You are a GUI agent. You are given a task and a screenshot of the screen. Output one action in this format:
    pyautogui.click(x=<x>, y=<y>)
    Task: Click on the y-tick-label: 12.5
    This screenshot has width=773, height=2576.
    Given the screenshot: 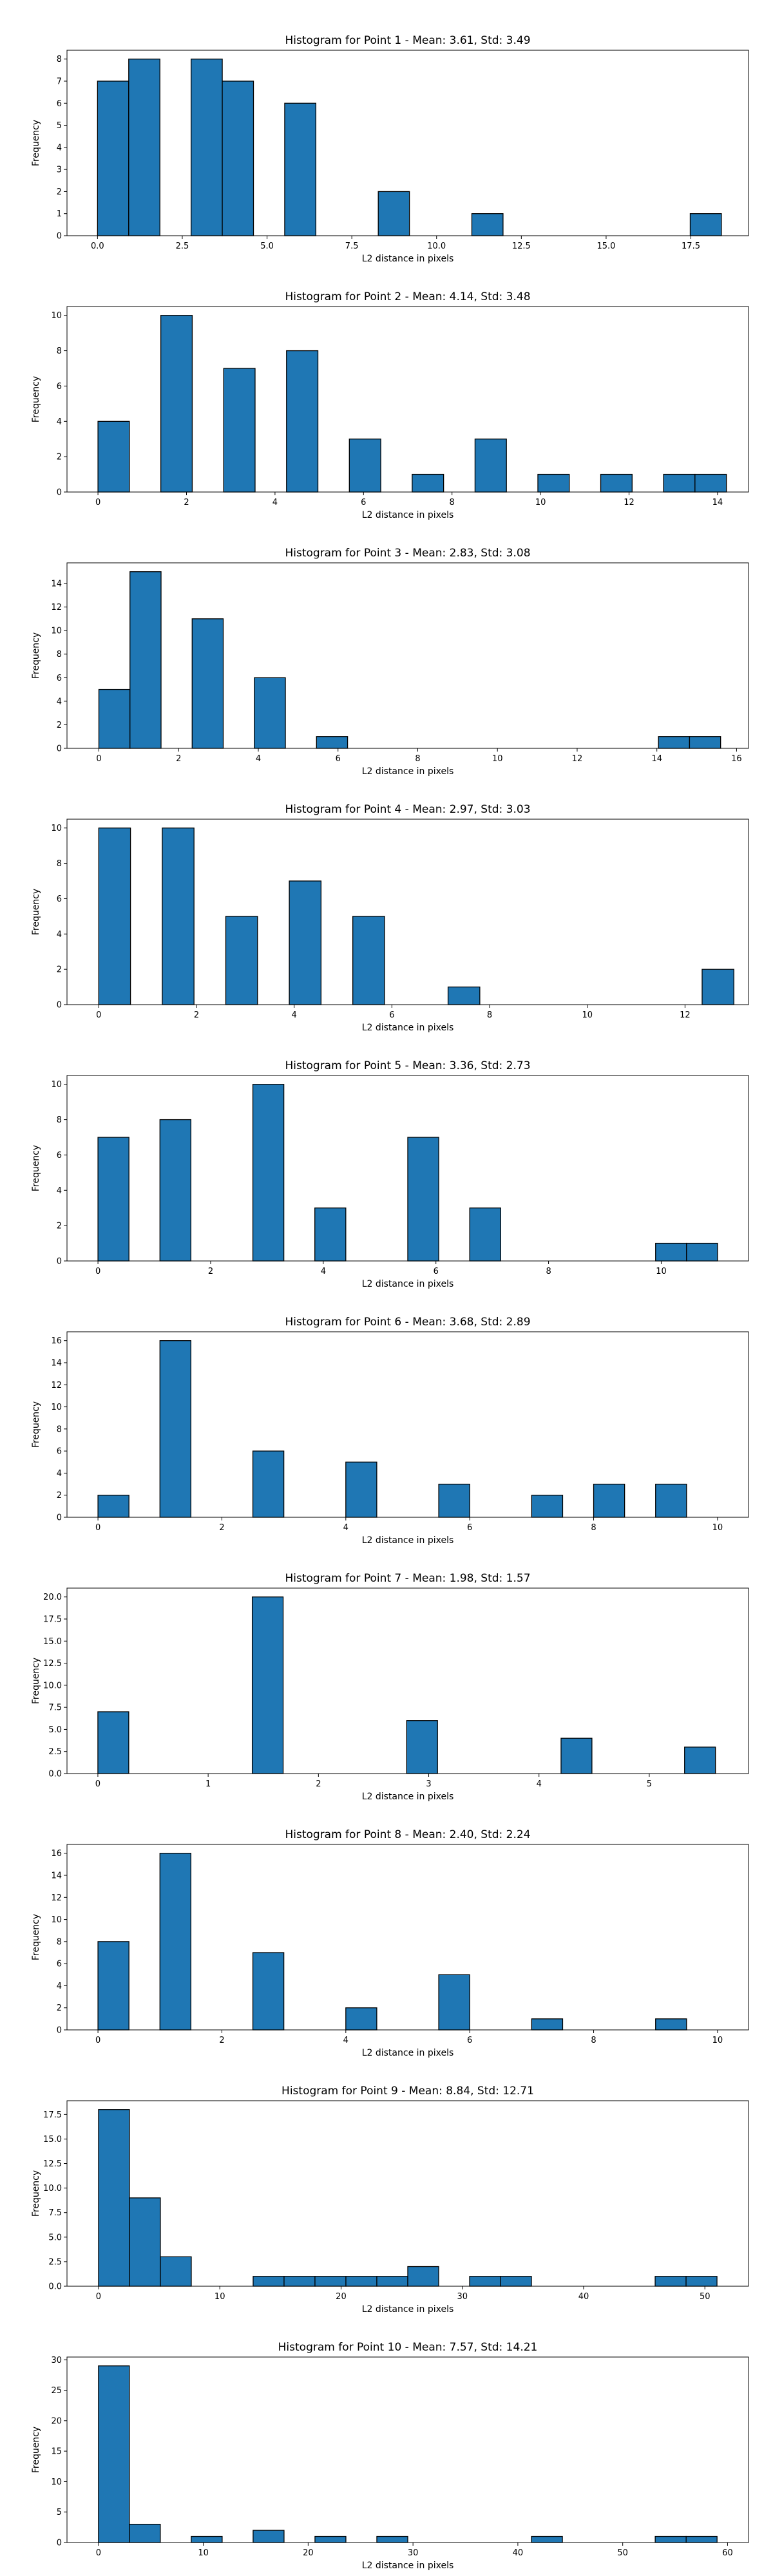 What is the action you would take?
    pyautogui.click(x=52, y=2164)
    